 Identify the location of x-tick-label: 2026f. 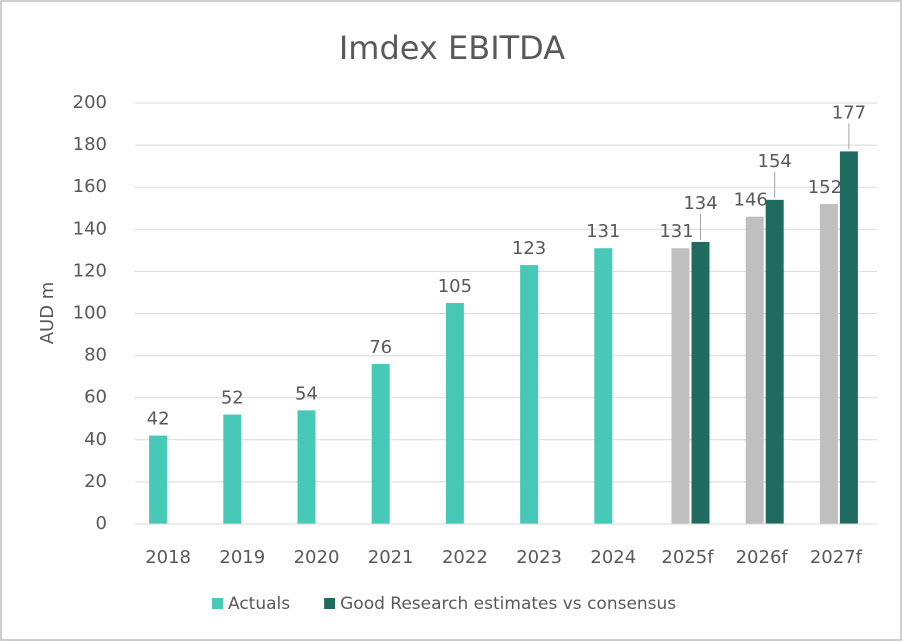
(762, 557).